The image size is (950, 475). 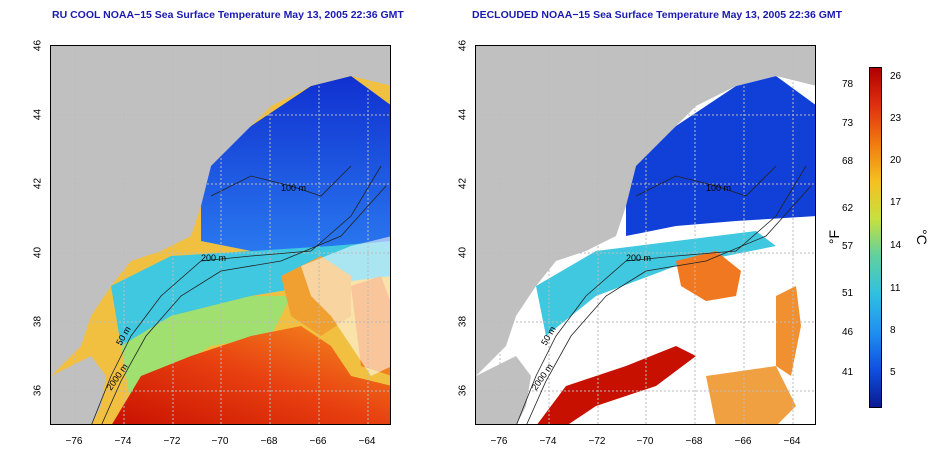 I want to click on celsius-unit-label: °C, so click(x=921, y=237).